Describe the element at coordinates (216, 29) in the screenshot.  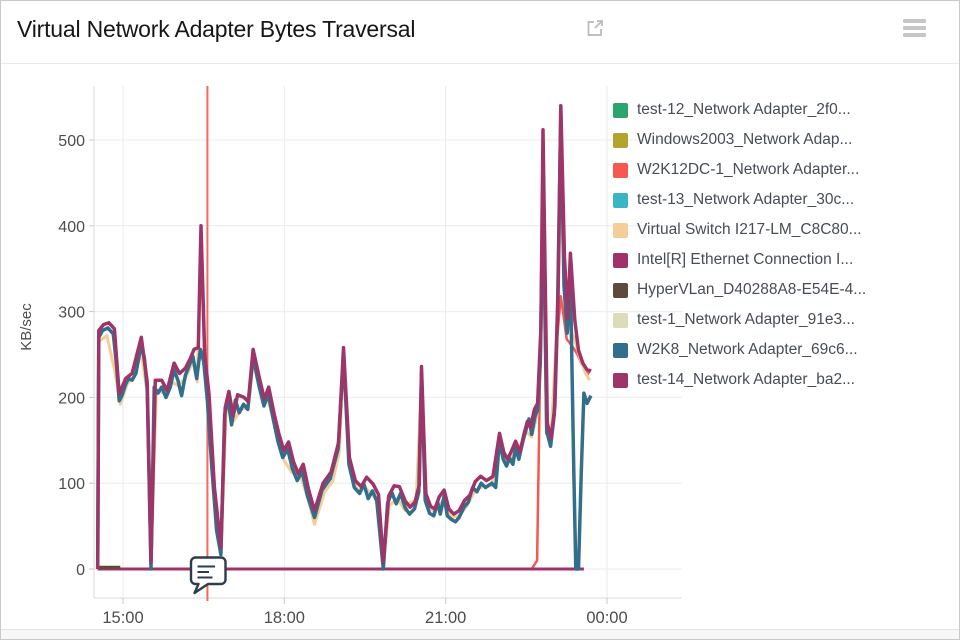
I see `page-title: Virtual Network Adapter Bytes Traversal` at that location.